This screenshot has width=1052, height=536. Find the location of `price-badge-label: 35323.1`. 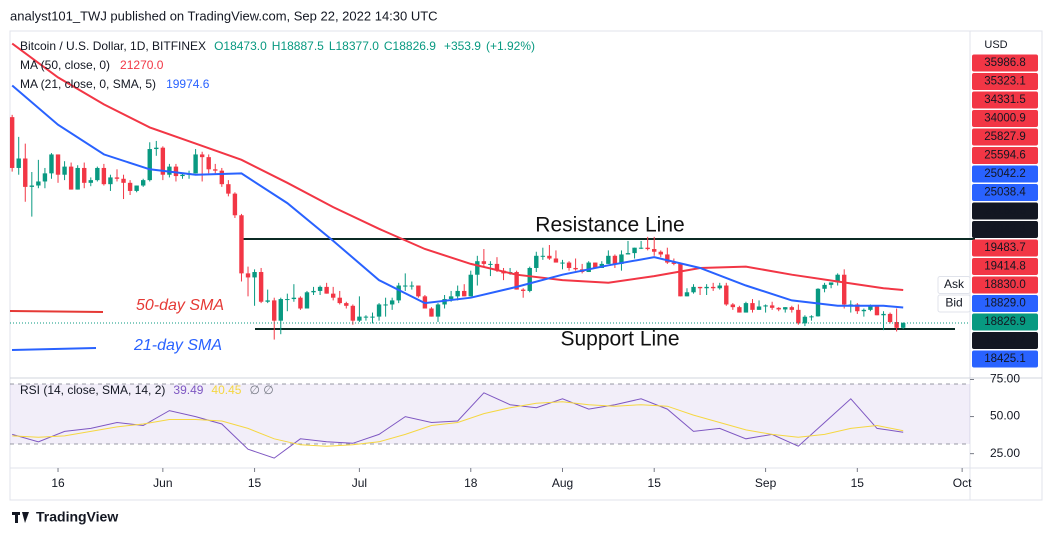

price-badge-label: 35323.1 is located at coordinates (1005, 82).